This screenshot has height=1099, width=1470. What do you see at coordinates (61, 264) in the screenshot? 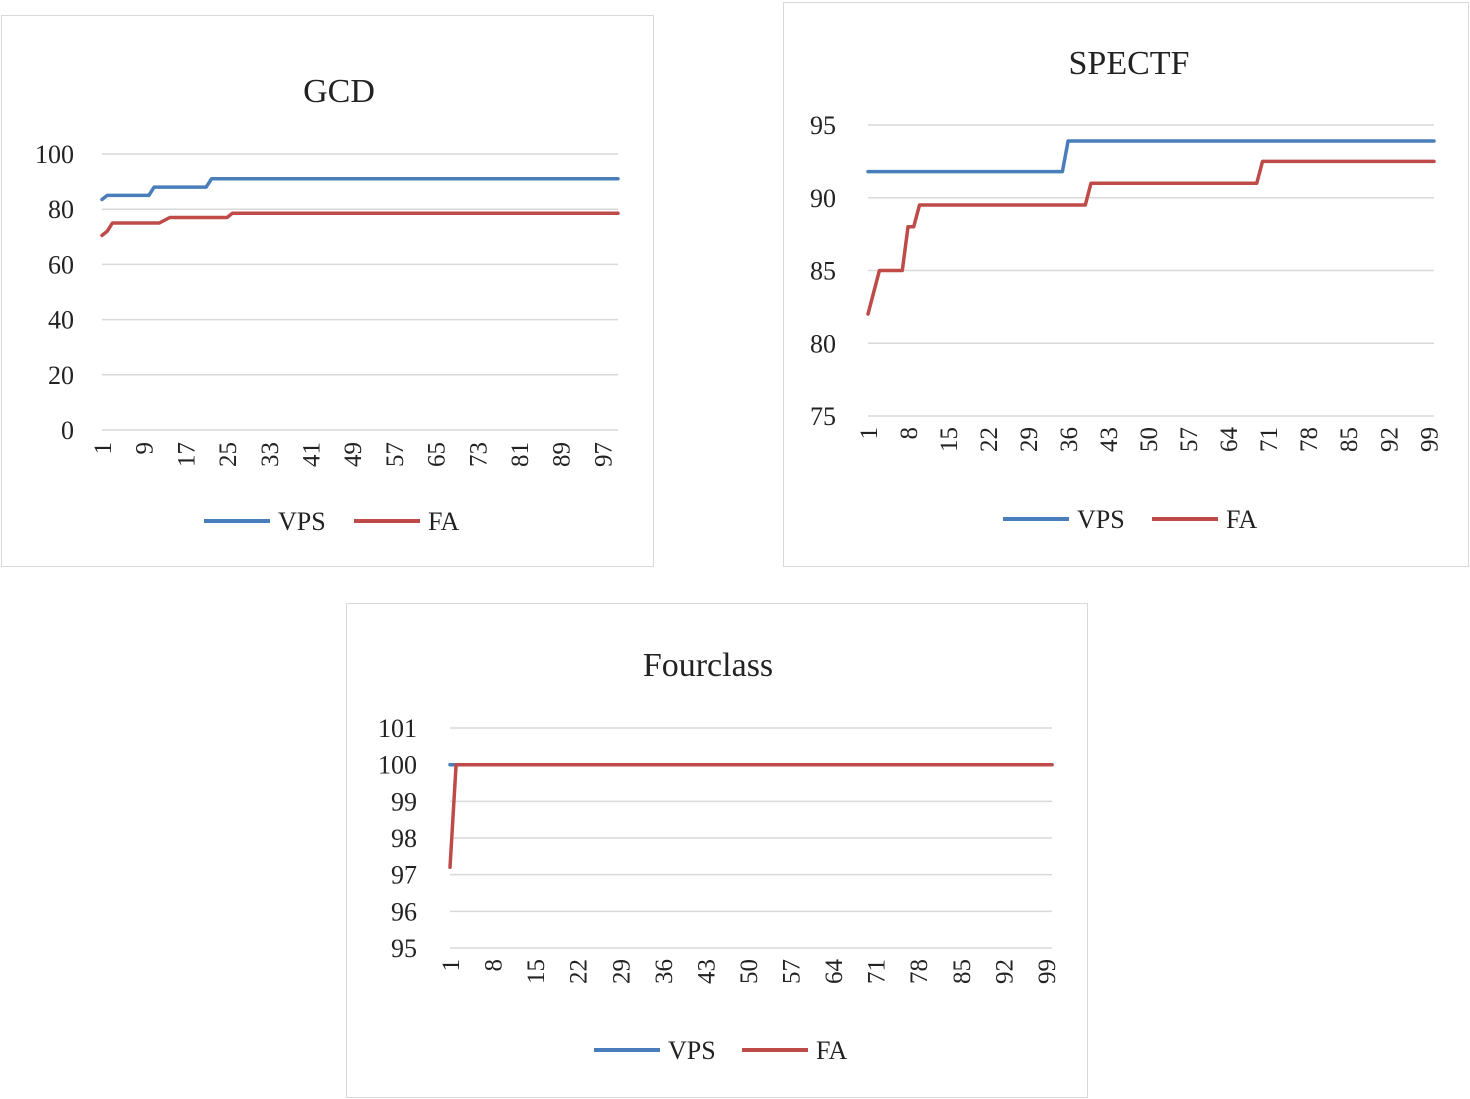
I see `y-tick-label: 60` at bounding box center [61, 264].